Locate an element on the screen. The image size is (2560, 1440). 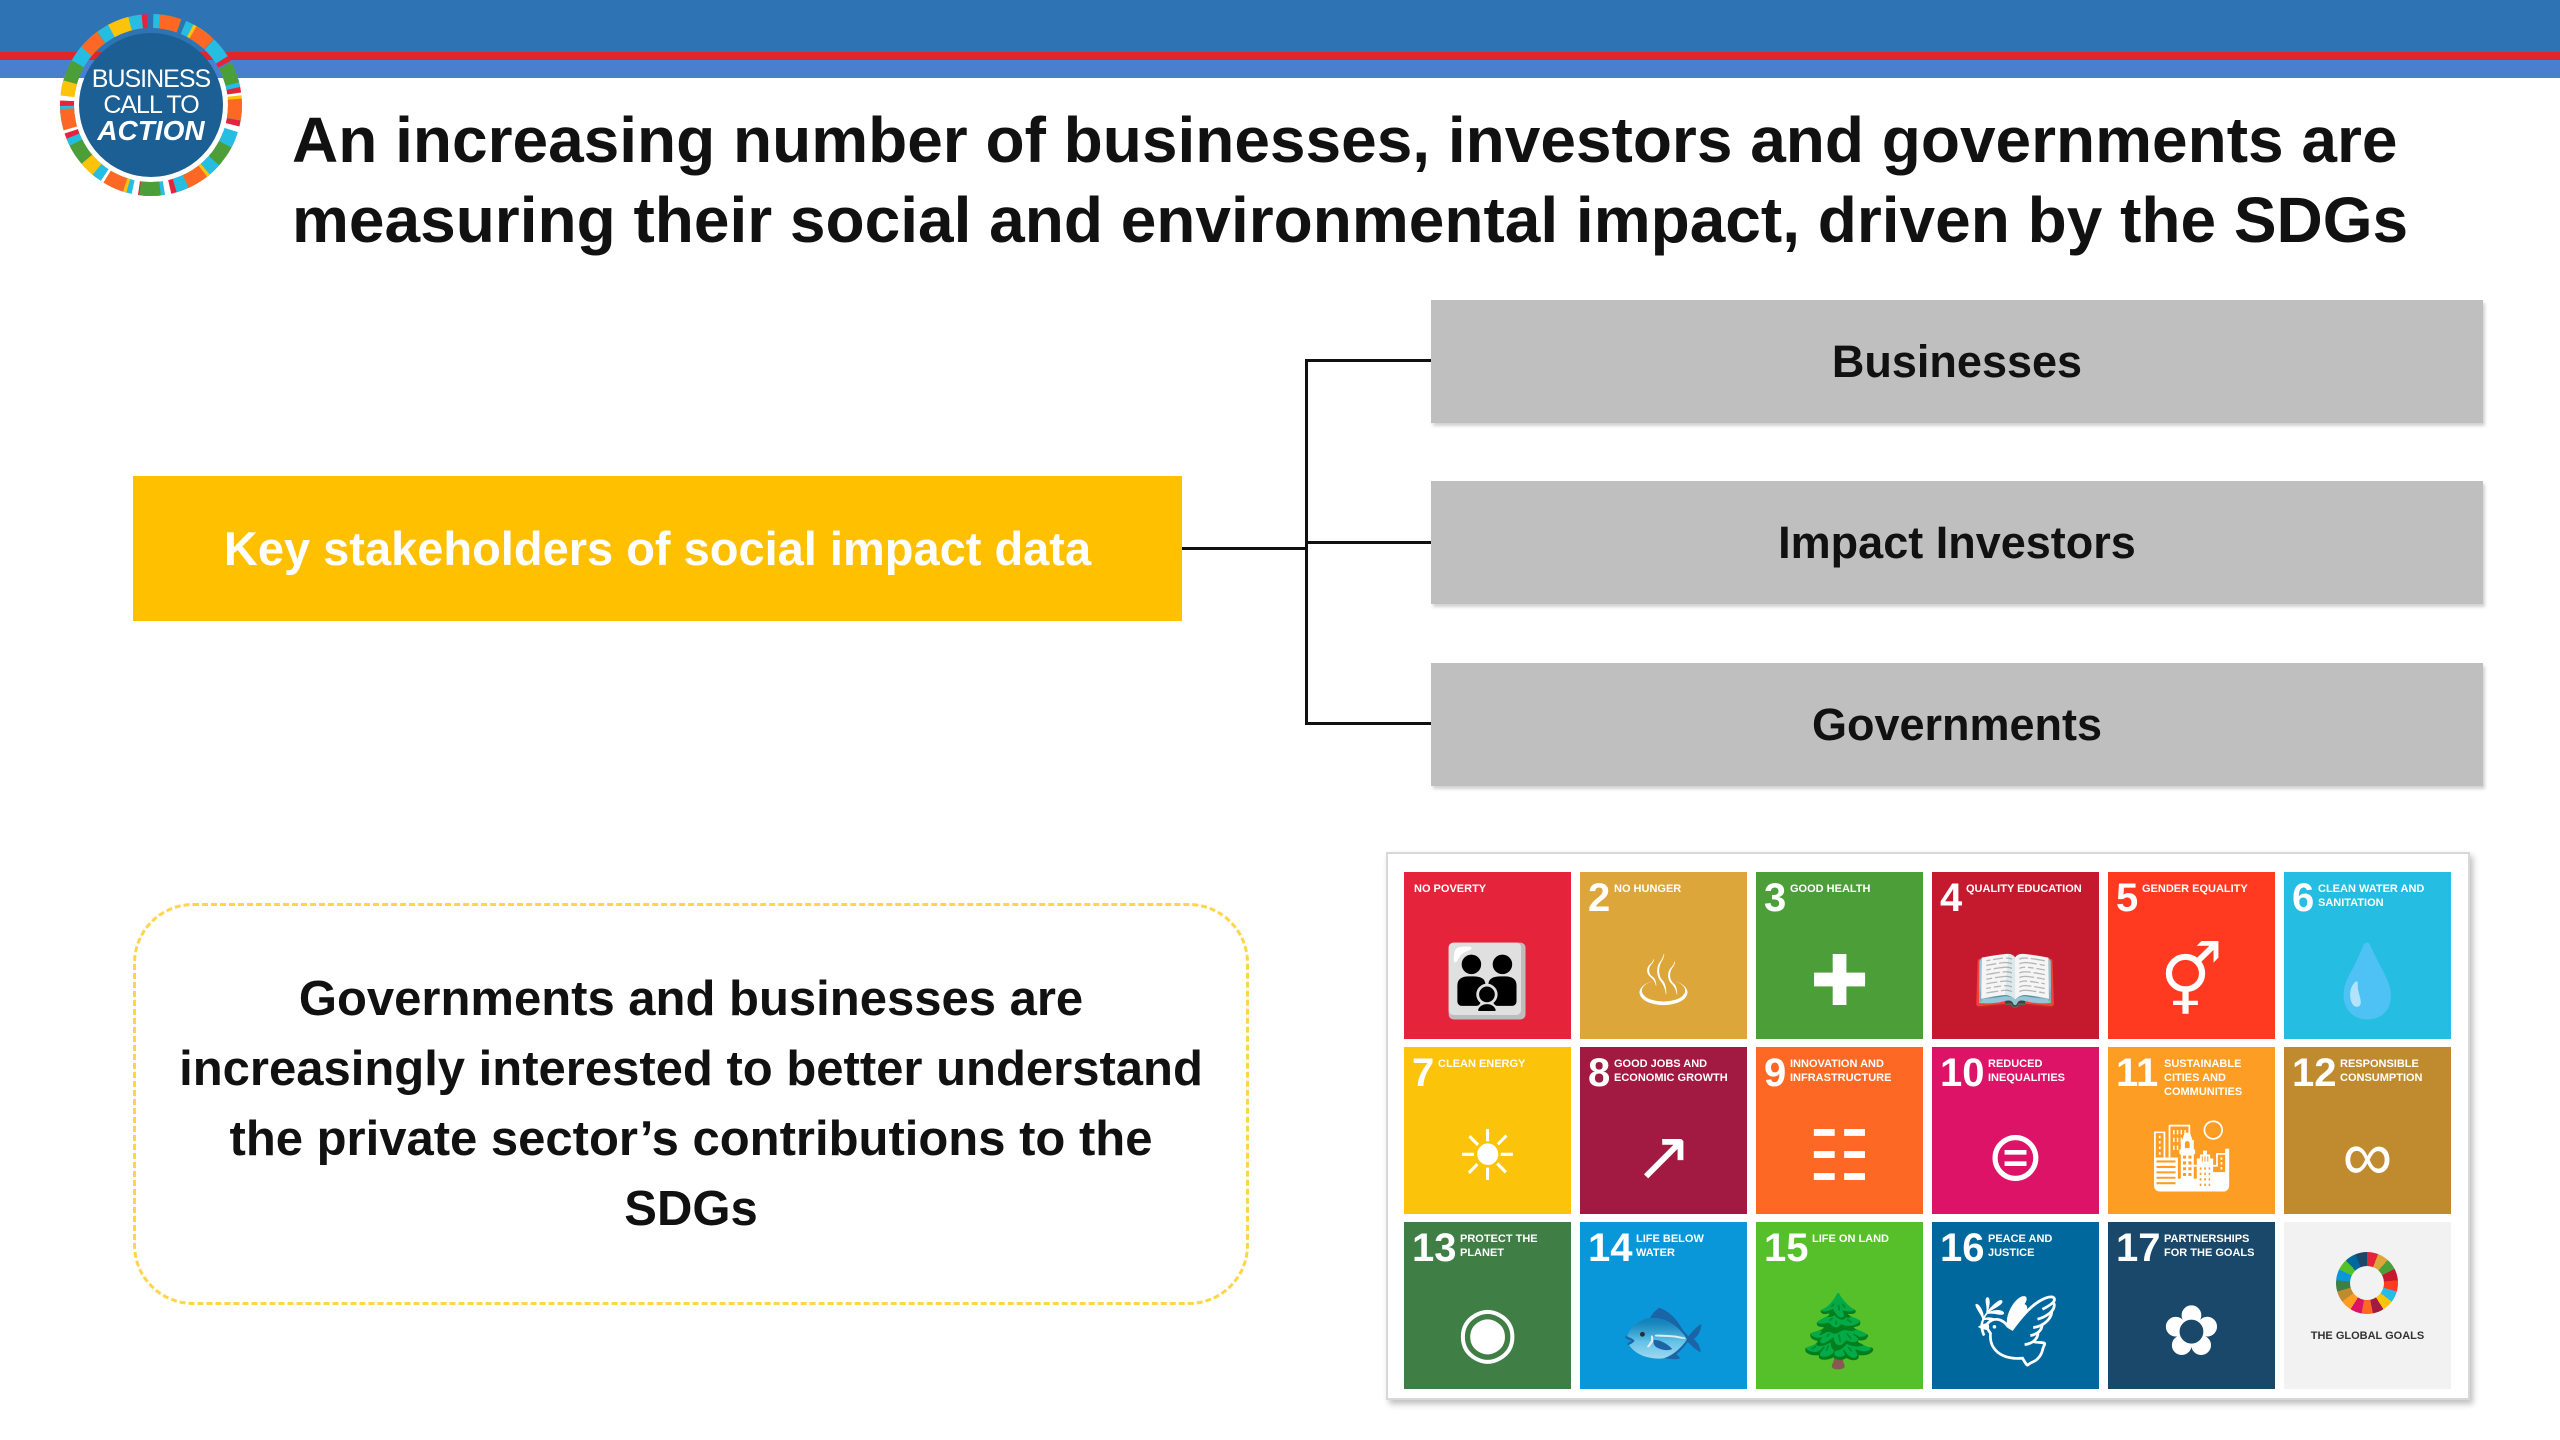
sdg-tile-8: 8 GOOD JOBS AND ECONOMIC GROWTH ↗ is located at coordinates (1663, 1130).